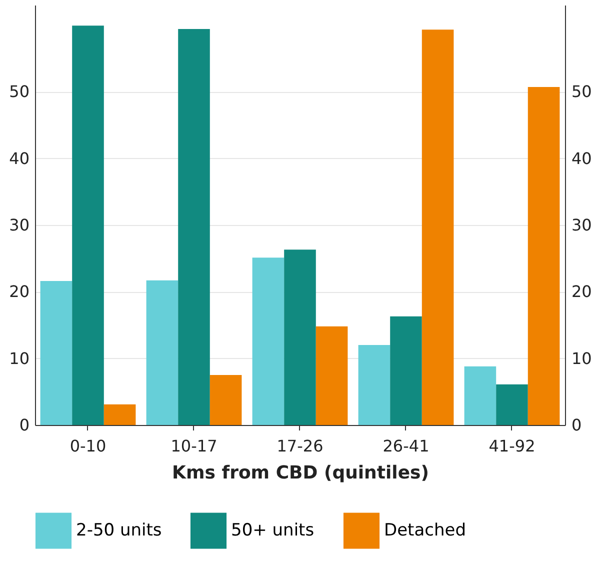 This screenshot has width=613, height=569. I want to click on y2-tick-label: 50, so click(582, 92).